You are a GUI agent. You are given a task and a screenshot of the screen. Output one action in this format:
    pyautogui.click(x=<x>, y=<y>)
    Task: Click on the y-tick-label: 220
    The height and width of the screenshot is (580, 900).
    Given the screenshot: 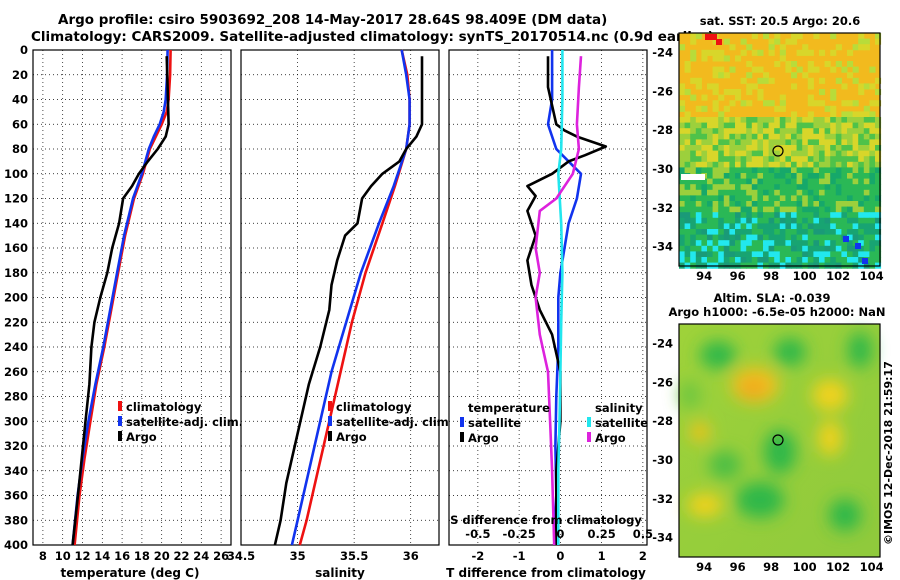 What is the action you would take?
    pyautogui.click(x=16, y=322)
    